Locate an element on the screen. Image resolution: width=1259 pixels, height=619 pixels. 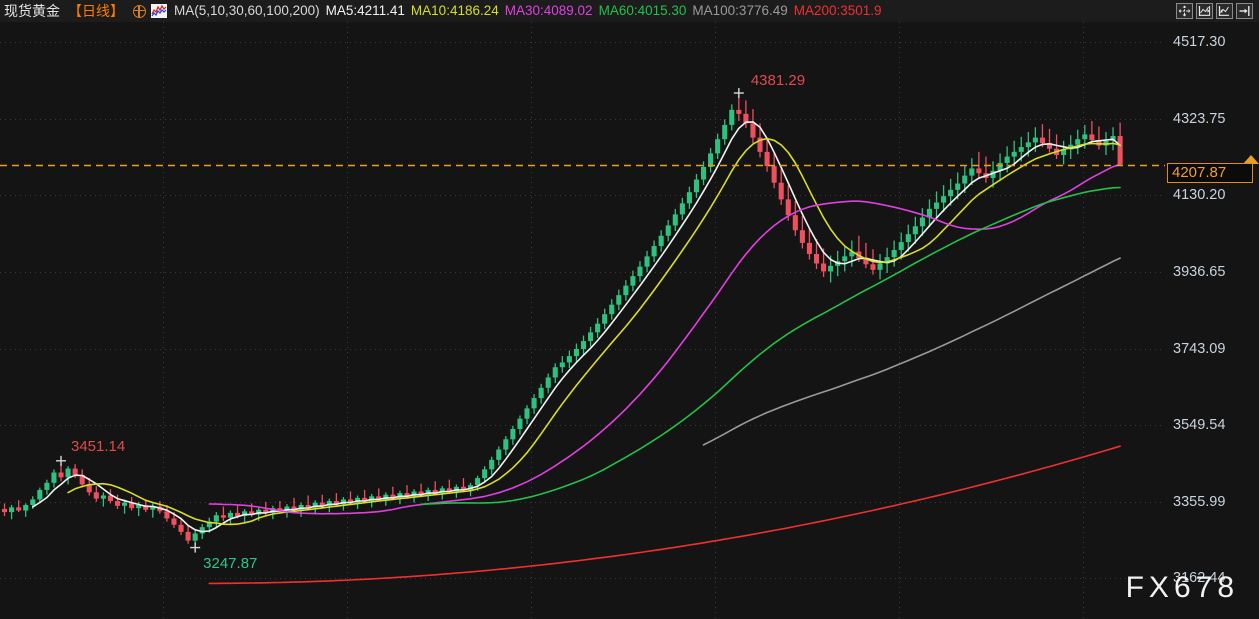
scroll-to-end-button is located at coordinates (1244, 11).